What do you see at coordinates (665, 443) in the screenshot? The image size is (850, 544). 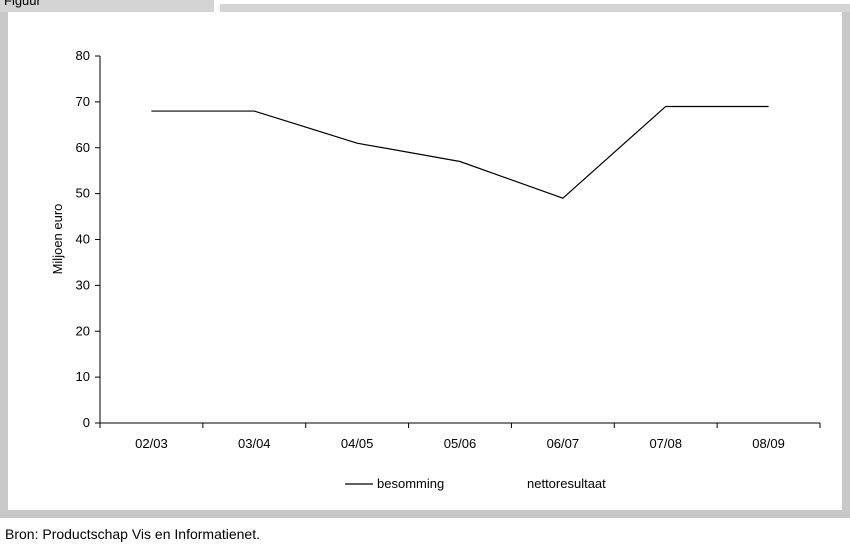 I see `x-tick-label: 07/08` at bounding box center [665, 443].